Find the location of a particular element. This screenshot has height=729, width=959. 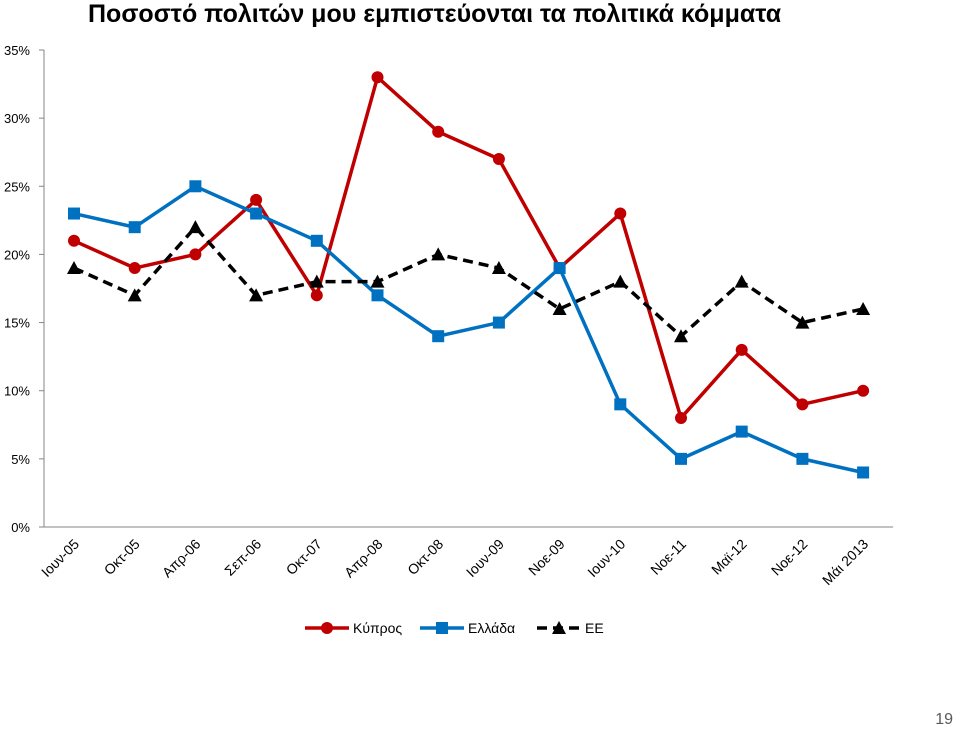

x-tick-label: Σεπ-06 is located at coordinates (242, 557).